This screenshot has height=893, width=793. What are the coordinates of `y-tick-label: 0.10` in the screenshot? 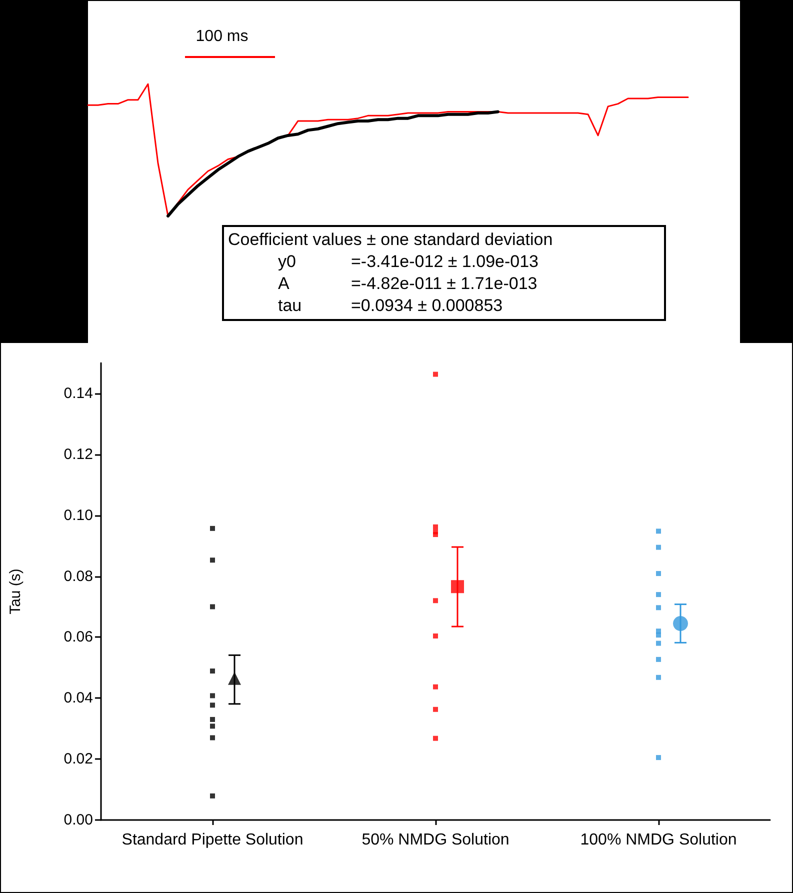 It's located at (78, 515).